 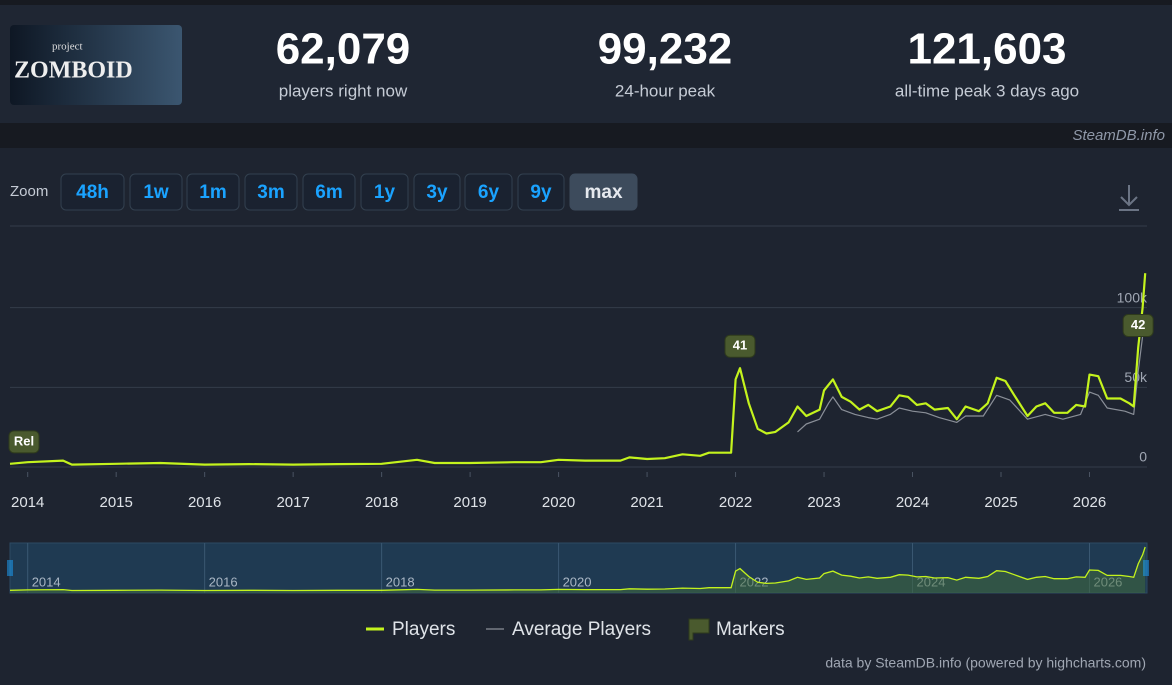 I want to click on navigator-label: 2014, so click(x=46, y=581).